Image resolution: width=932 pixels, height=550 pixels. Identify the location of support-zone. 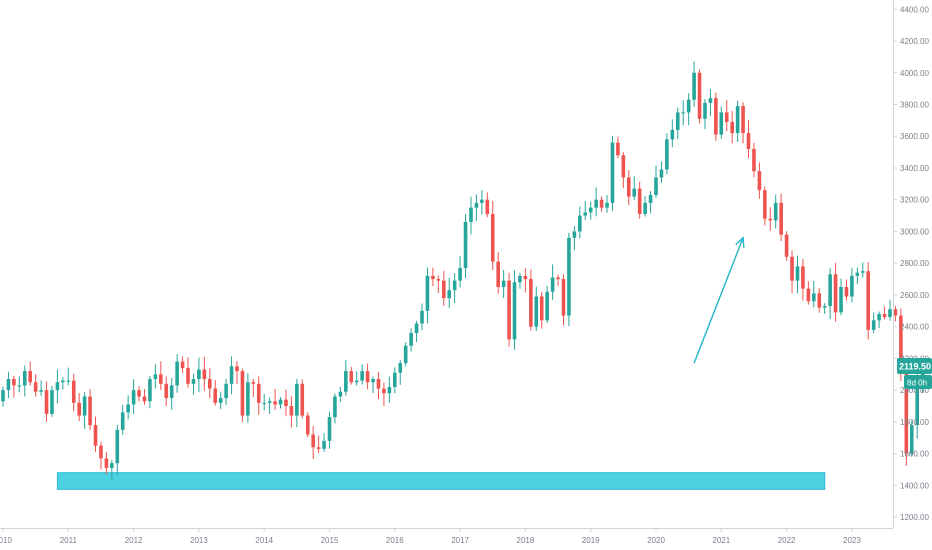
(441, 481).